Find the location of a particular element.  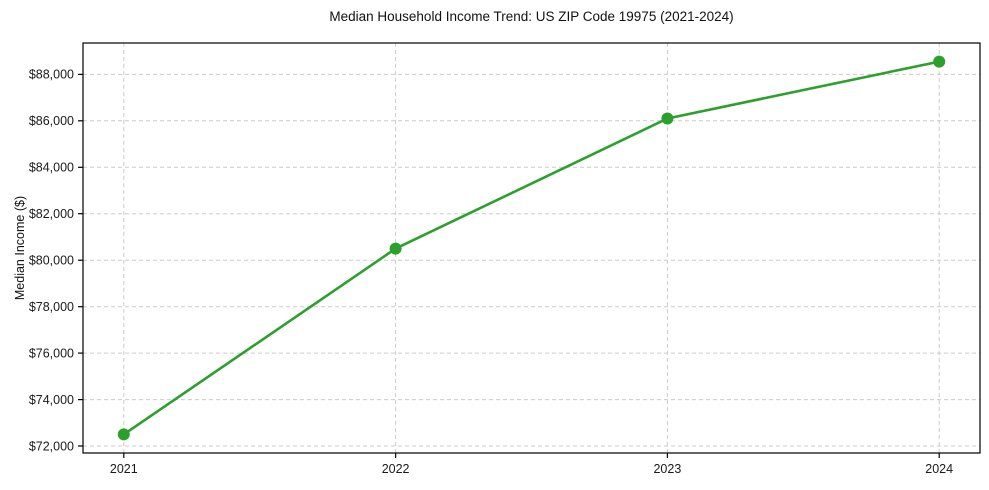

x-tick-label: 2021 is located at coordinates (124, 469).